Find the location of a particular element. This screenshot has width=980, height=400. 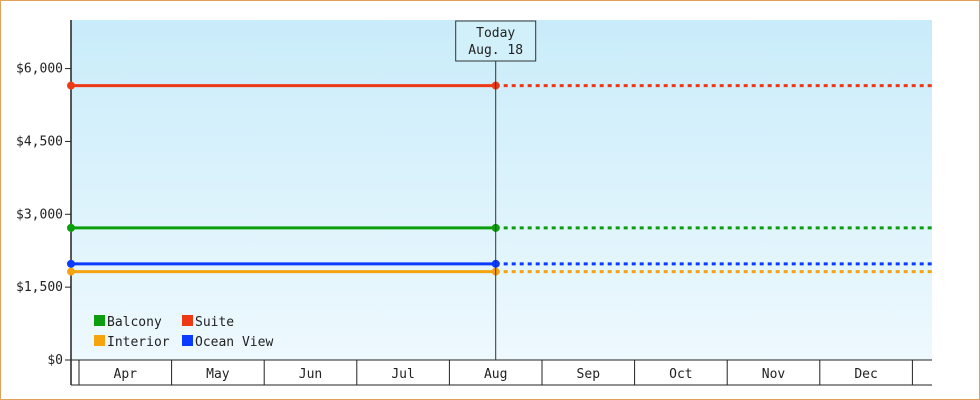

x-tick-label: Jul is located at coordinates (402, 374).